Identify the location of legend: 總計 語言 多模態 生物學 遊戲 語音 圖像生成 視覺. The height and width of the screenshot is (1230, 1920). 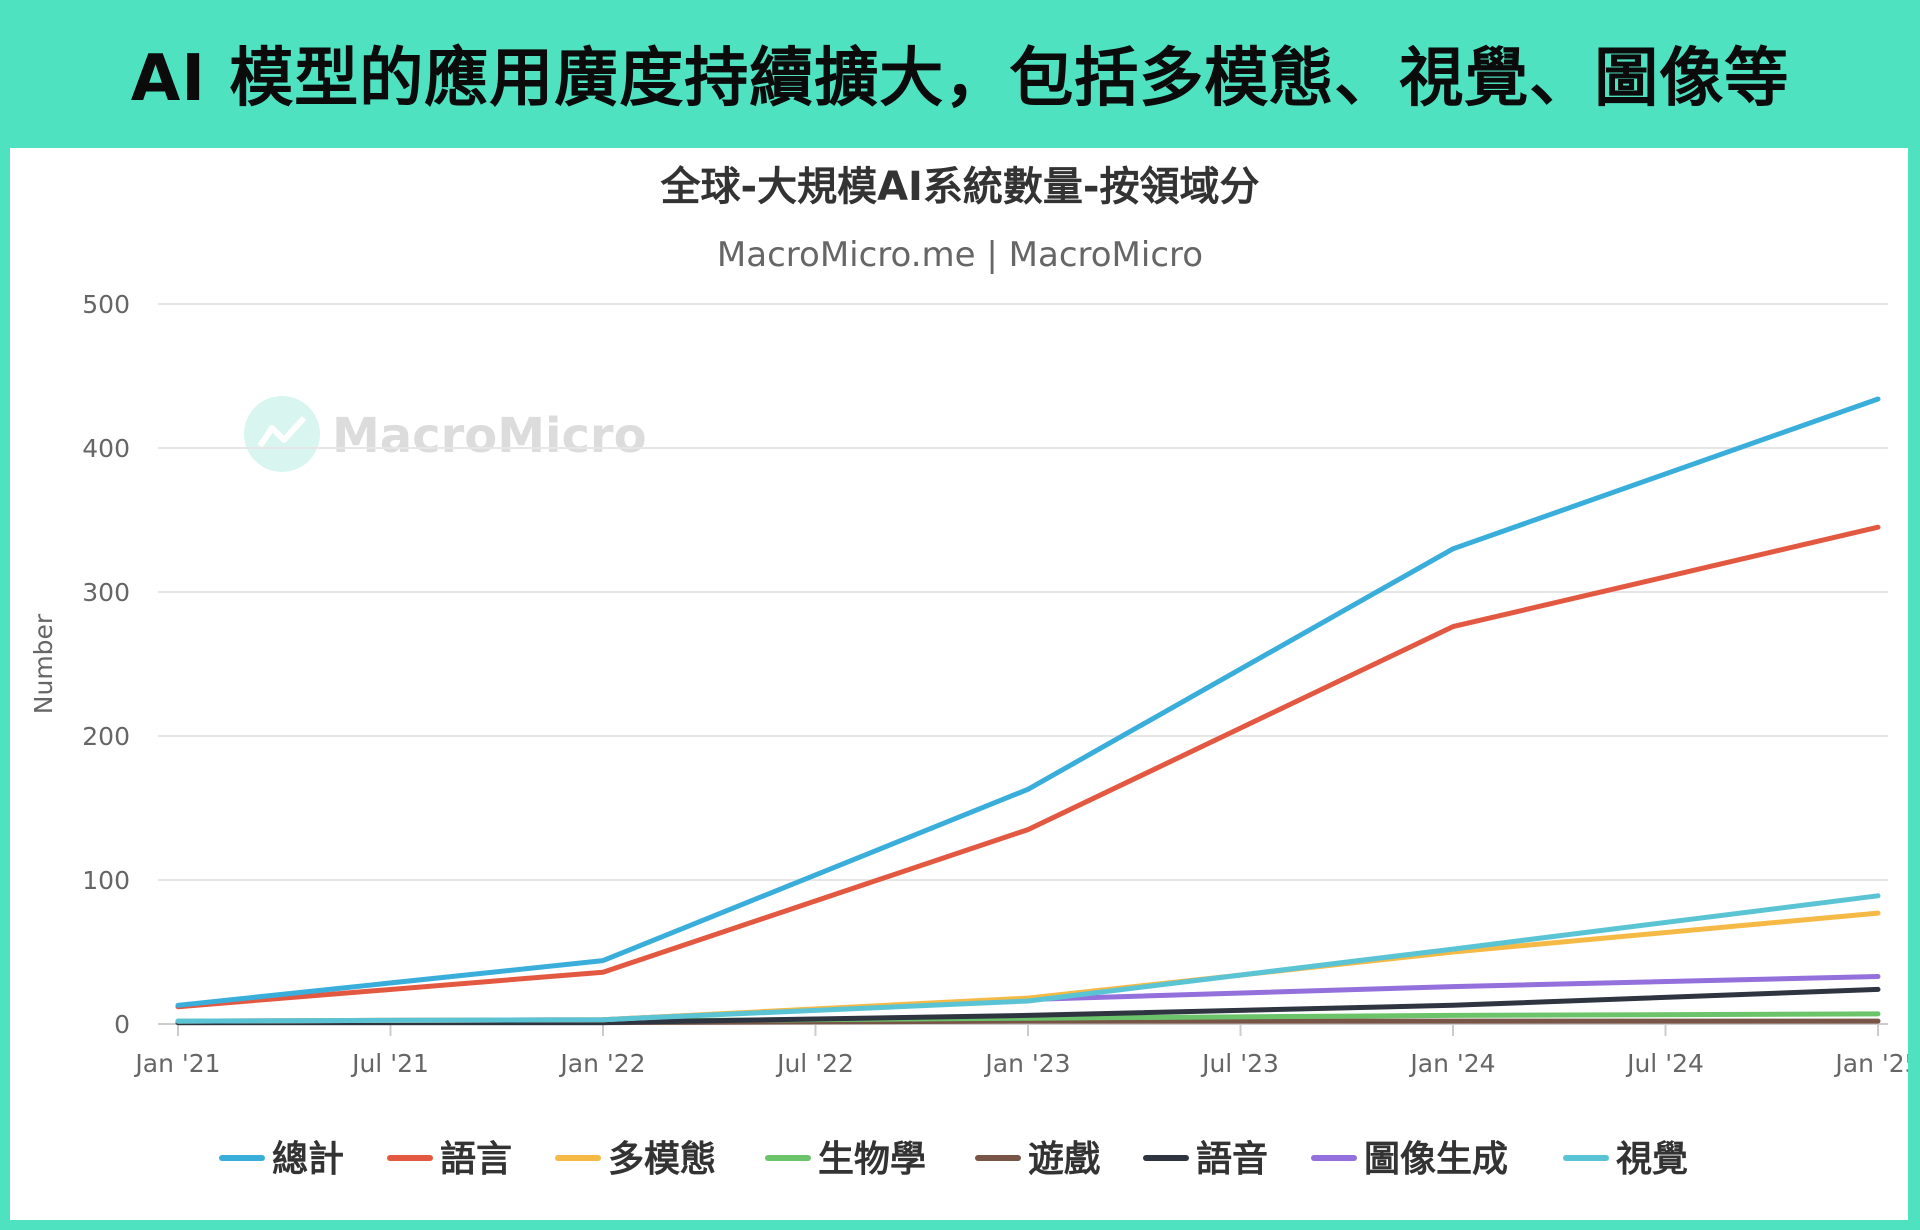
(953, 1159).